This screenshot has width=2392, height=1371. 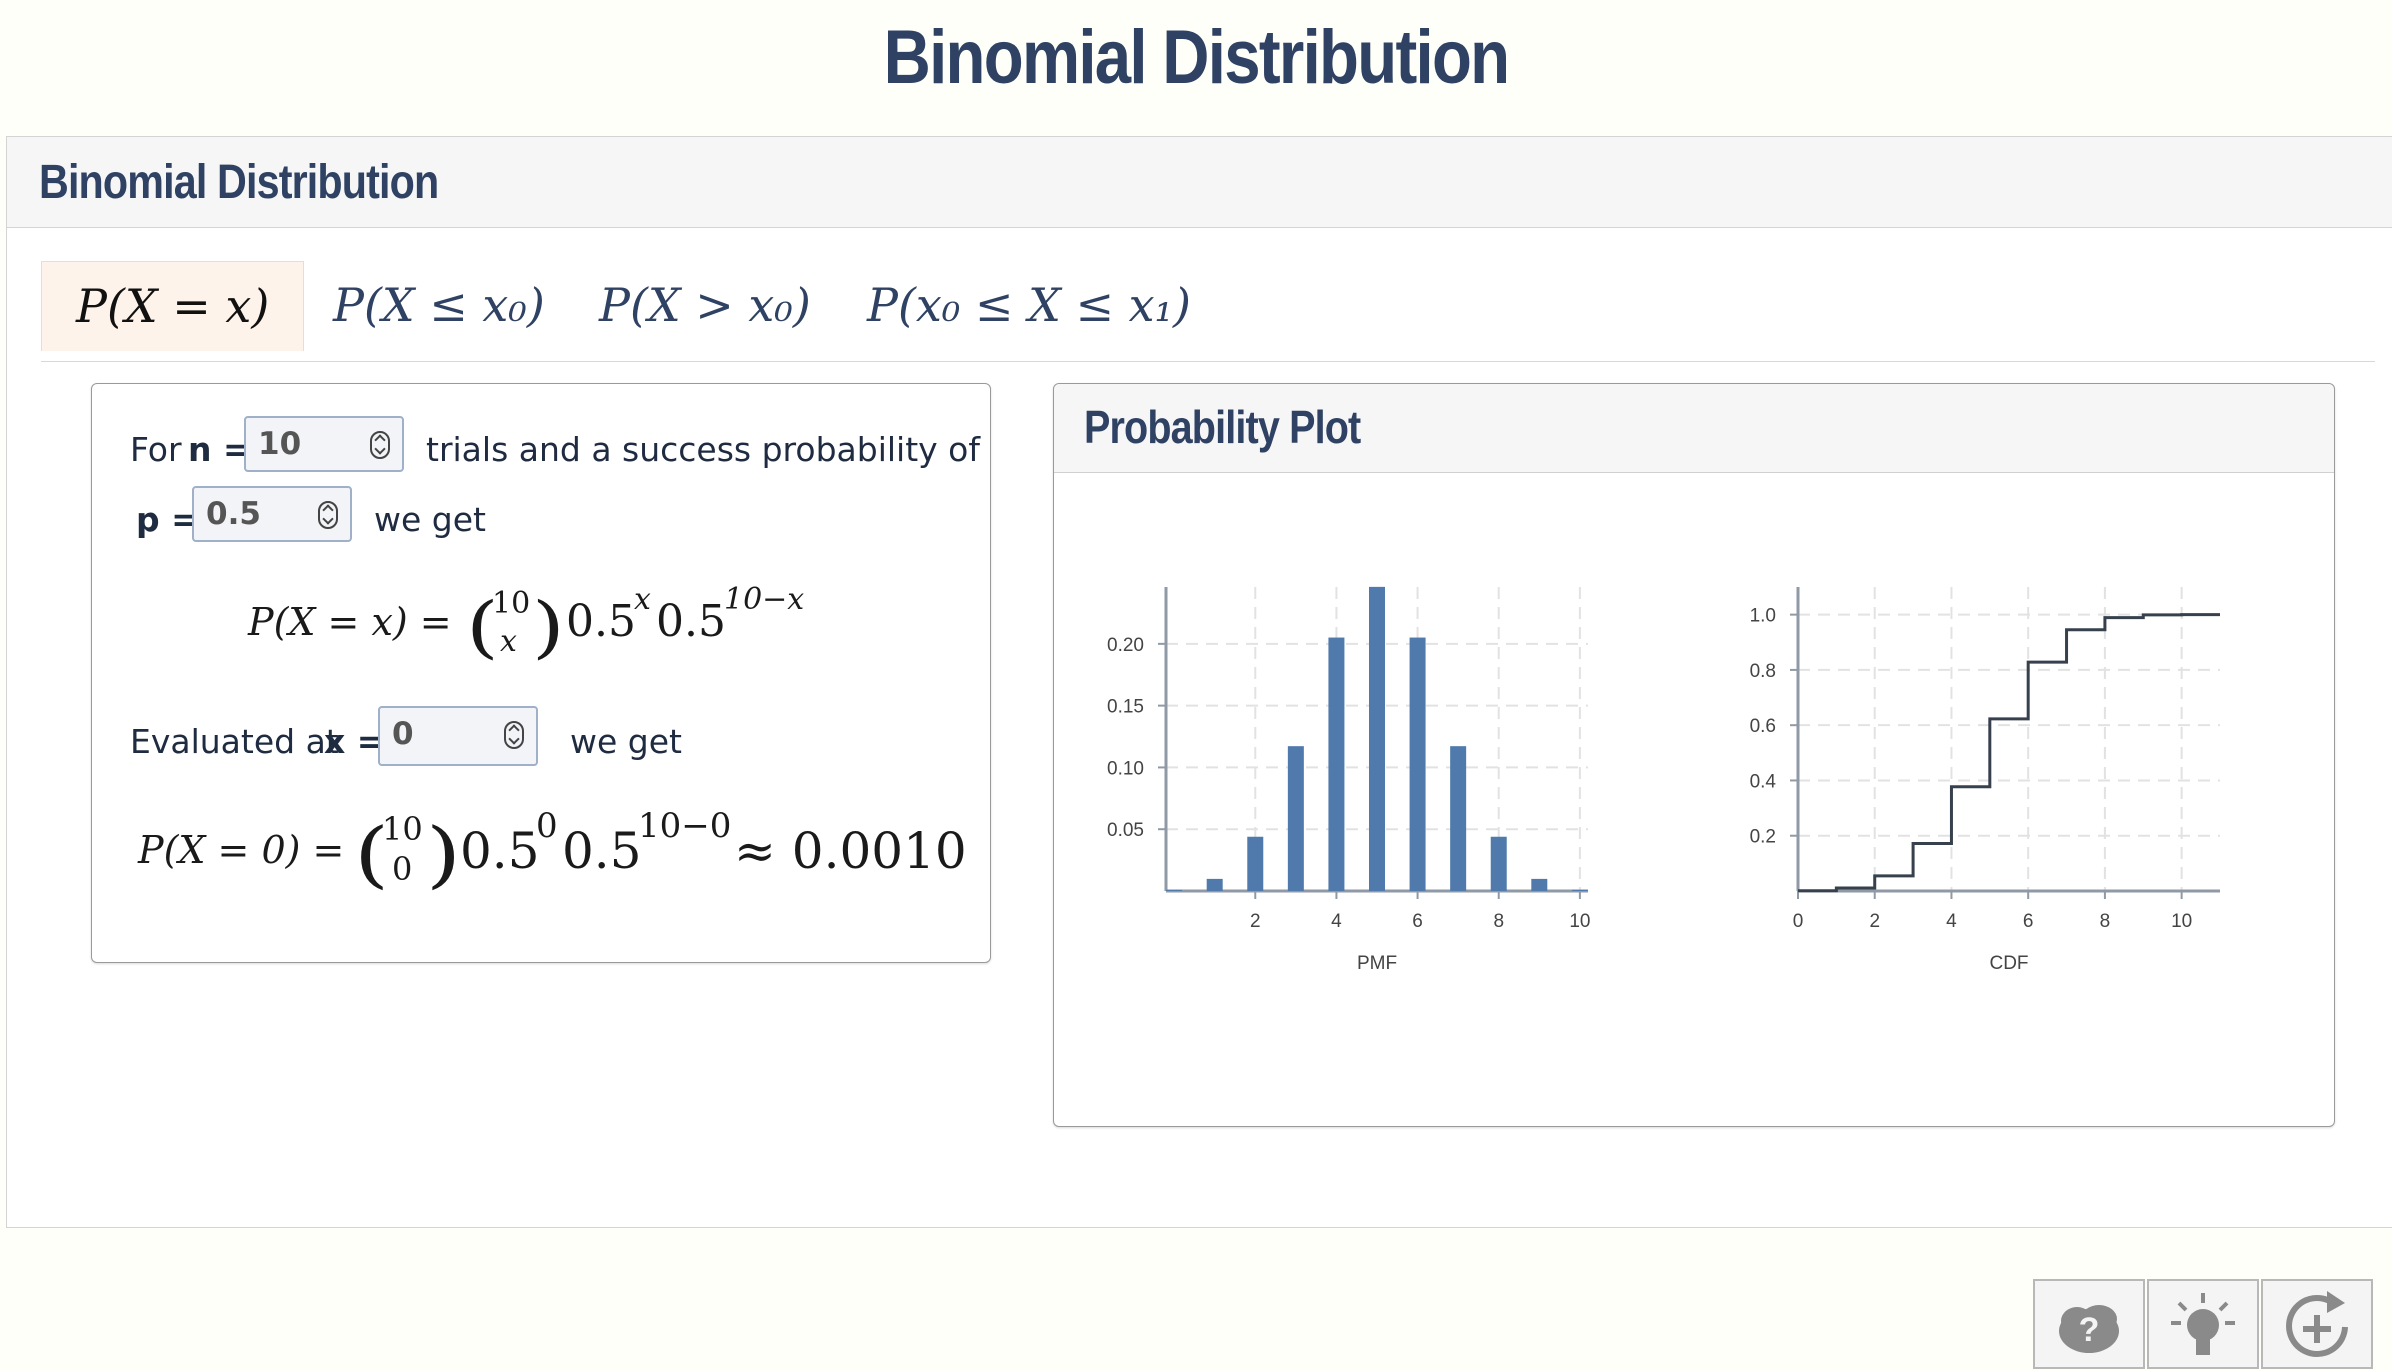 What do you see at coordinates (1874, 921) in the screenshot?
I see `cdf-x-tick-label: 2` at bounding box center [1874, 921].